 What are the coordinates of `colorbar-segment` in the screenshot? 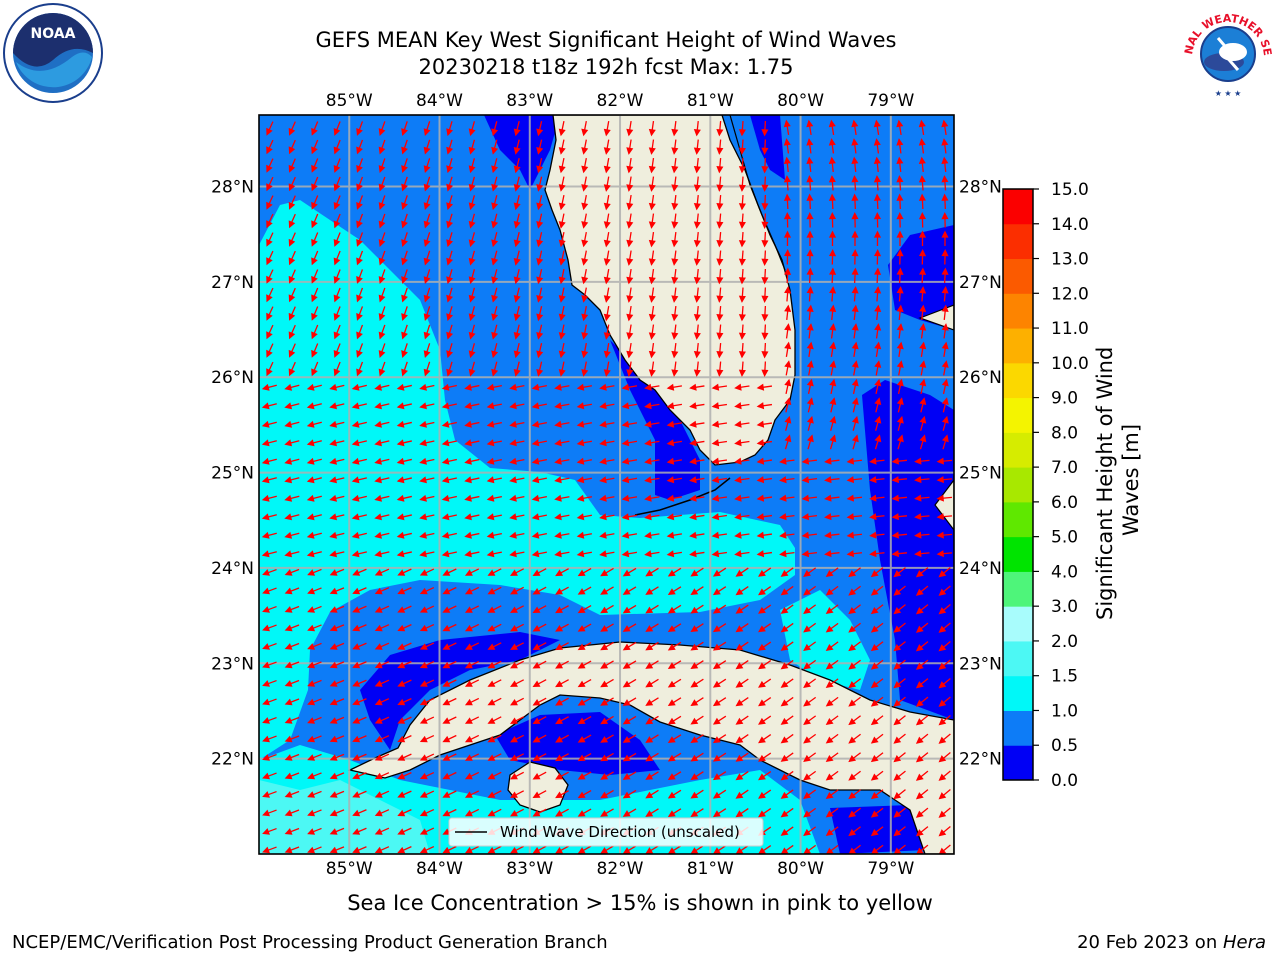 It's located at (1018, 450).